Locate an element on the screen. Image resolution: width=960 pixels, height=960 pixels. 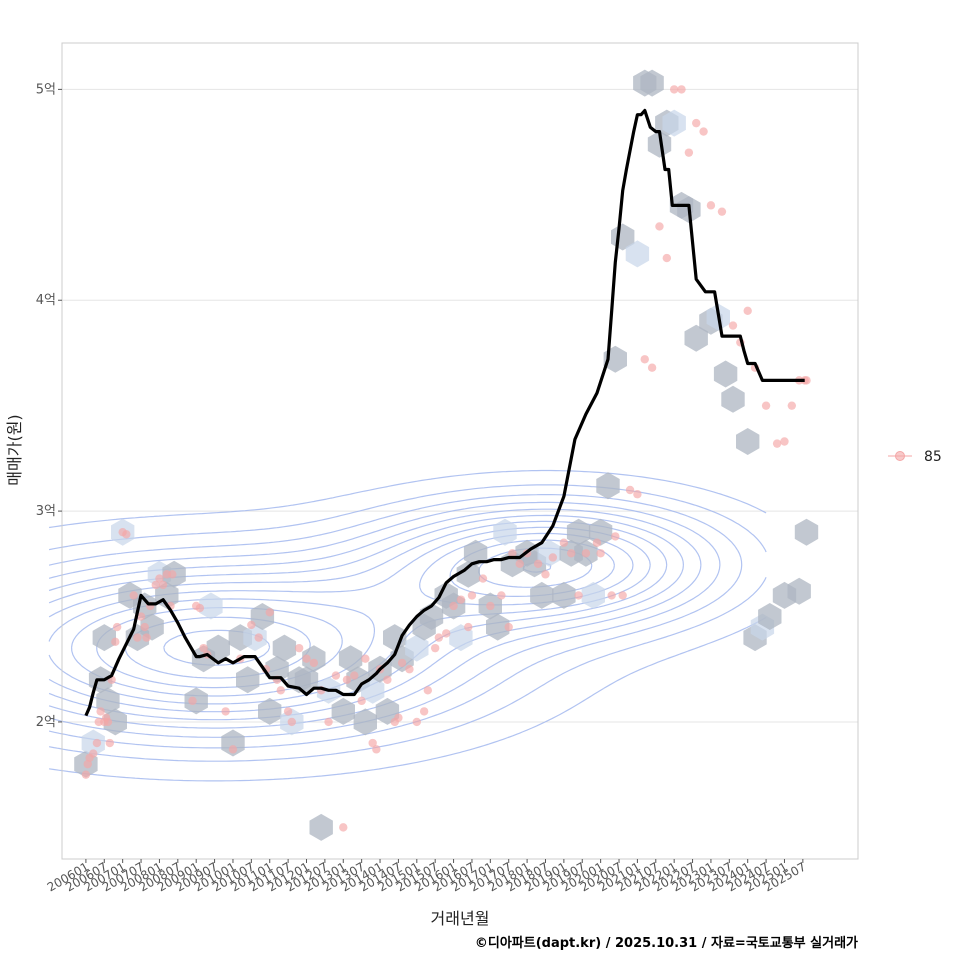
x-axis-title: 거래년월 is located at coordinates (460, 918).